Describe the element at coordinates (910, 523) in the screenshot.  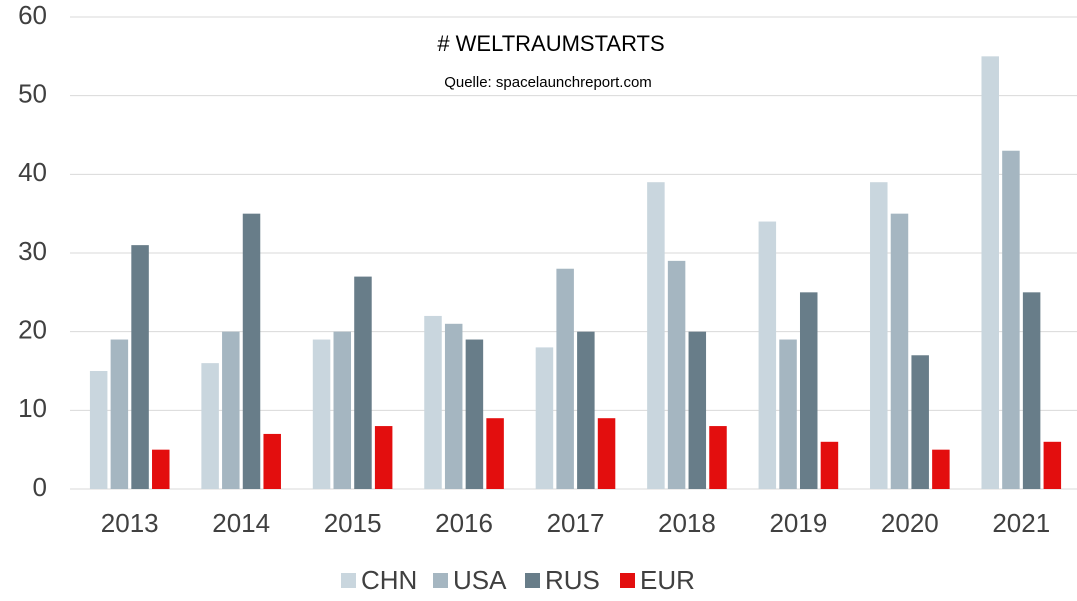
I see `x-tick-label: 2020` at that location.